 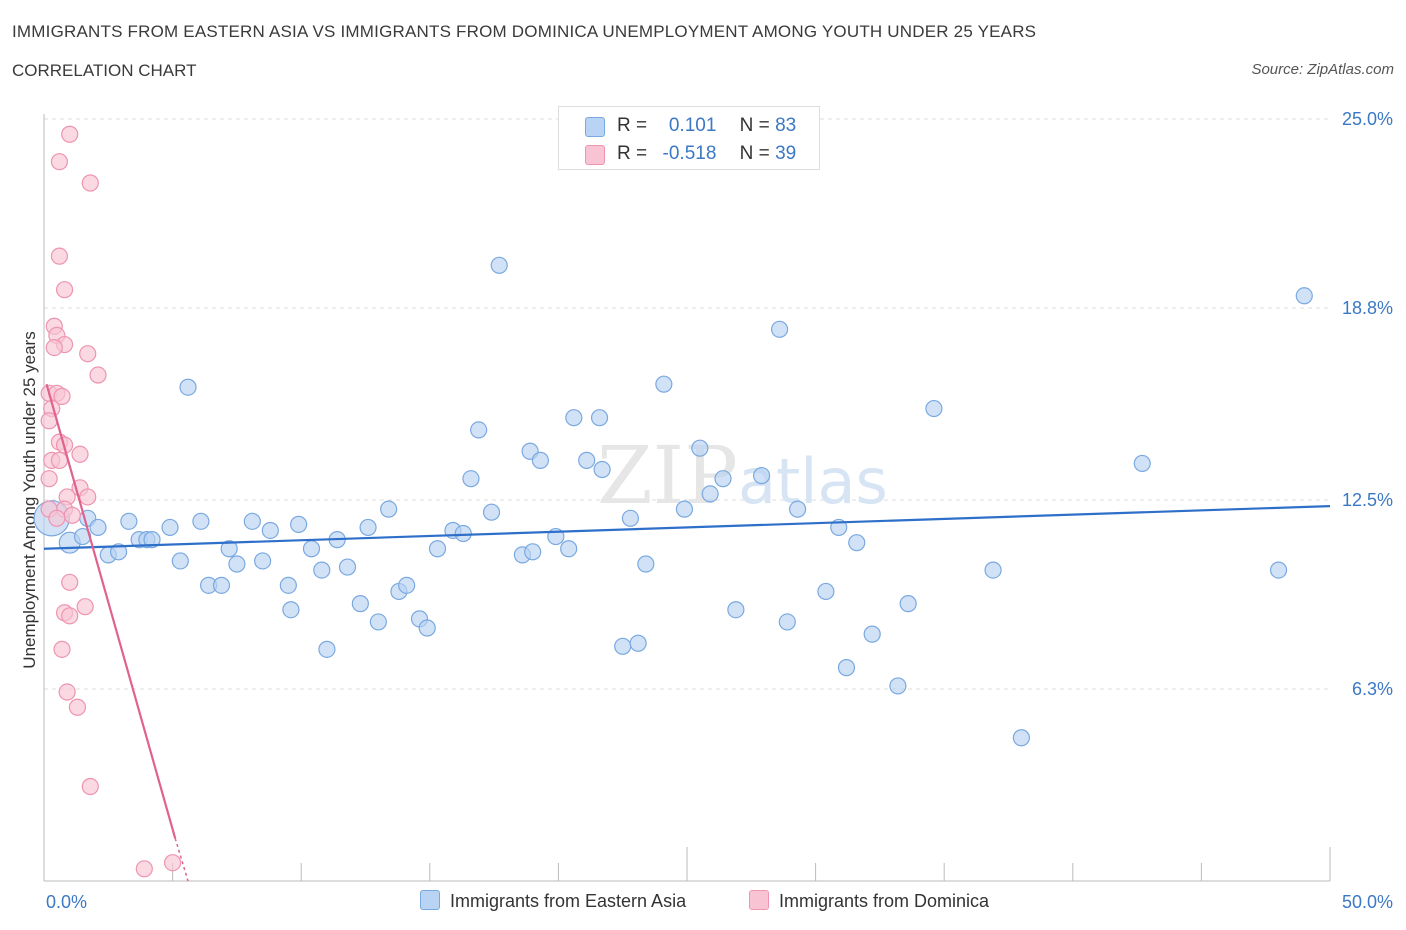 I want to click on r-value-dominica: -0.518, so click(x=689, y=153).